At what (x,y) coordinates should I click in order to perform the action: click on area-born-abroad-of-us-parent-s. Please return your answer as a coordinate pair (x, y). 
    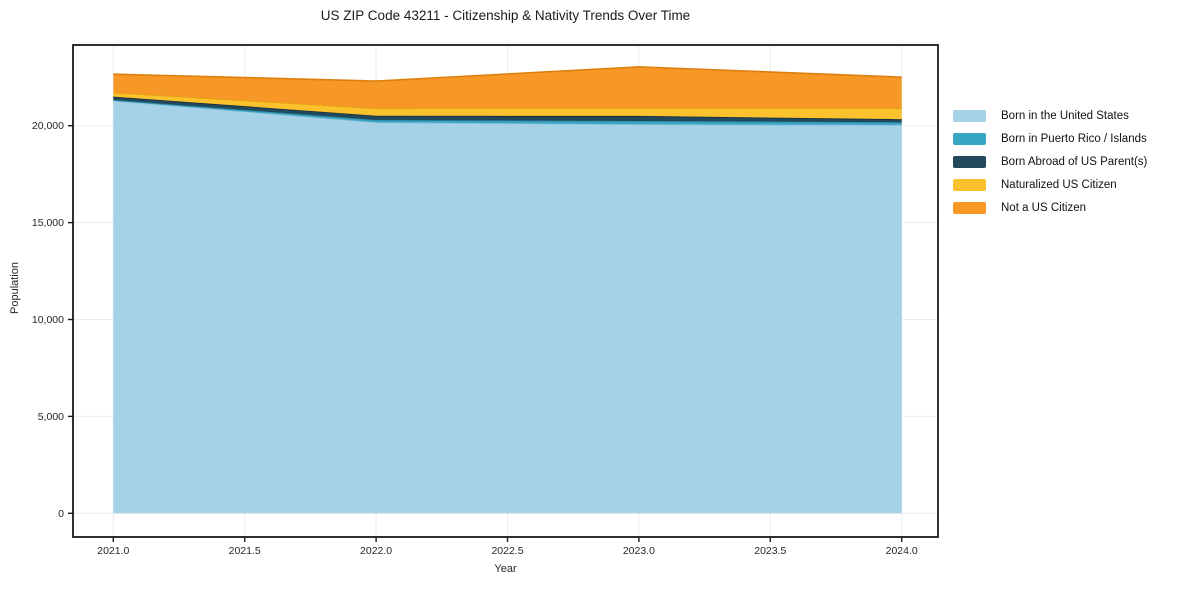
    Looking at the image, I should click on (507, 109).